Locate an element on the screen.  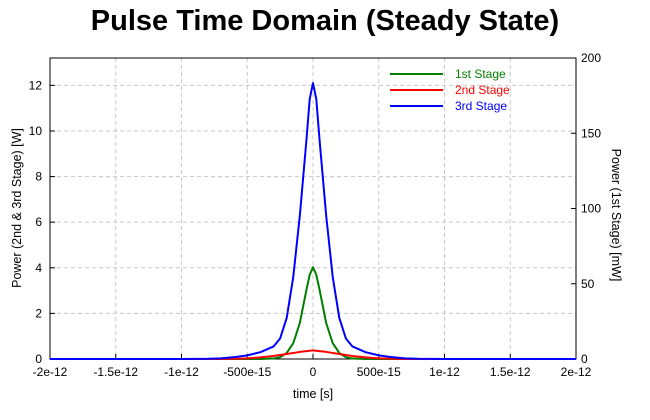
x-tick-label: 2e-12 is located at coordinates (576, 372).